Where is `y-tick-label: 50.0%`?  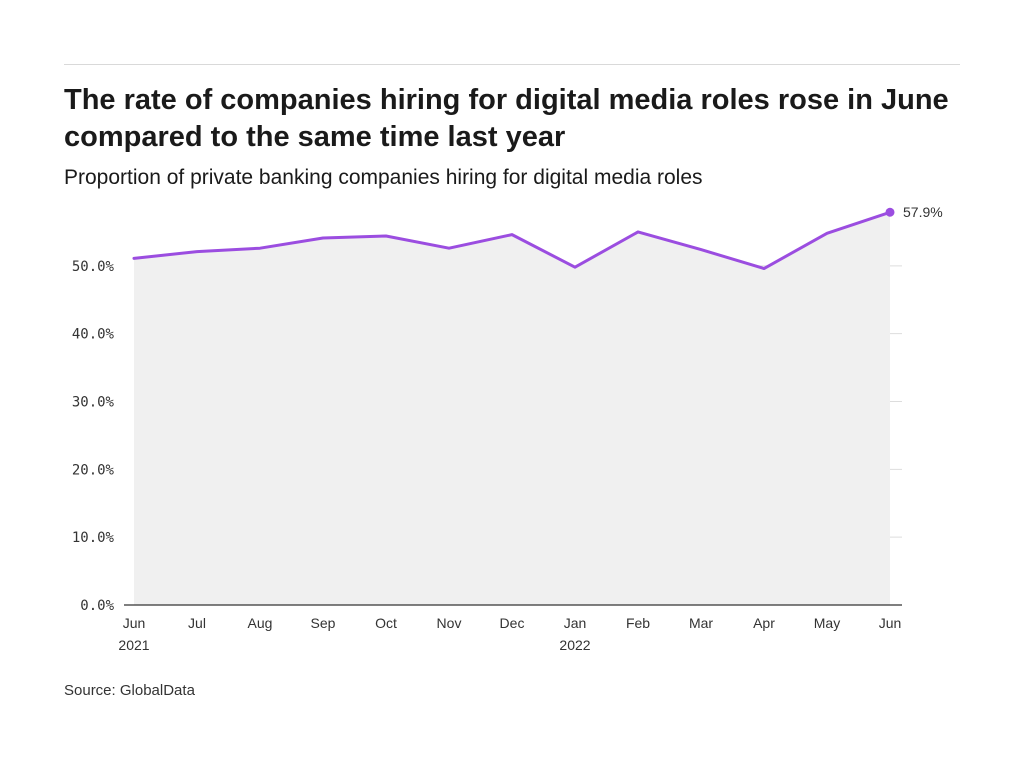 y-tick-label: 50.0% is located at coordinates (93, 267).